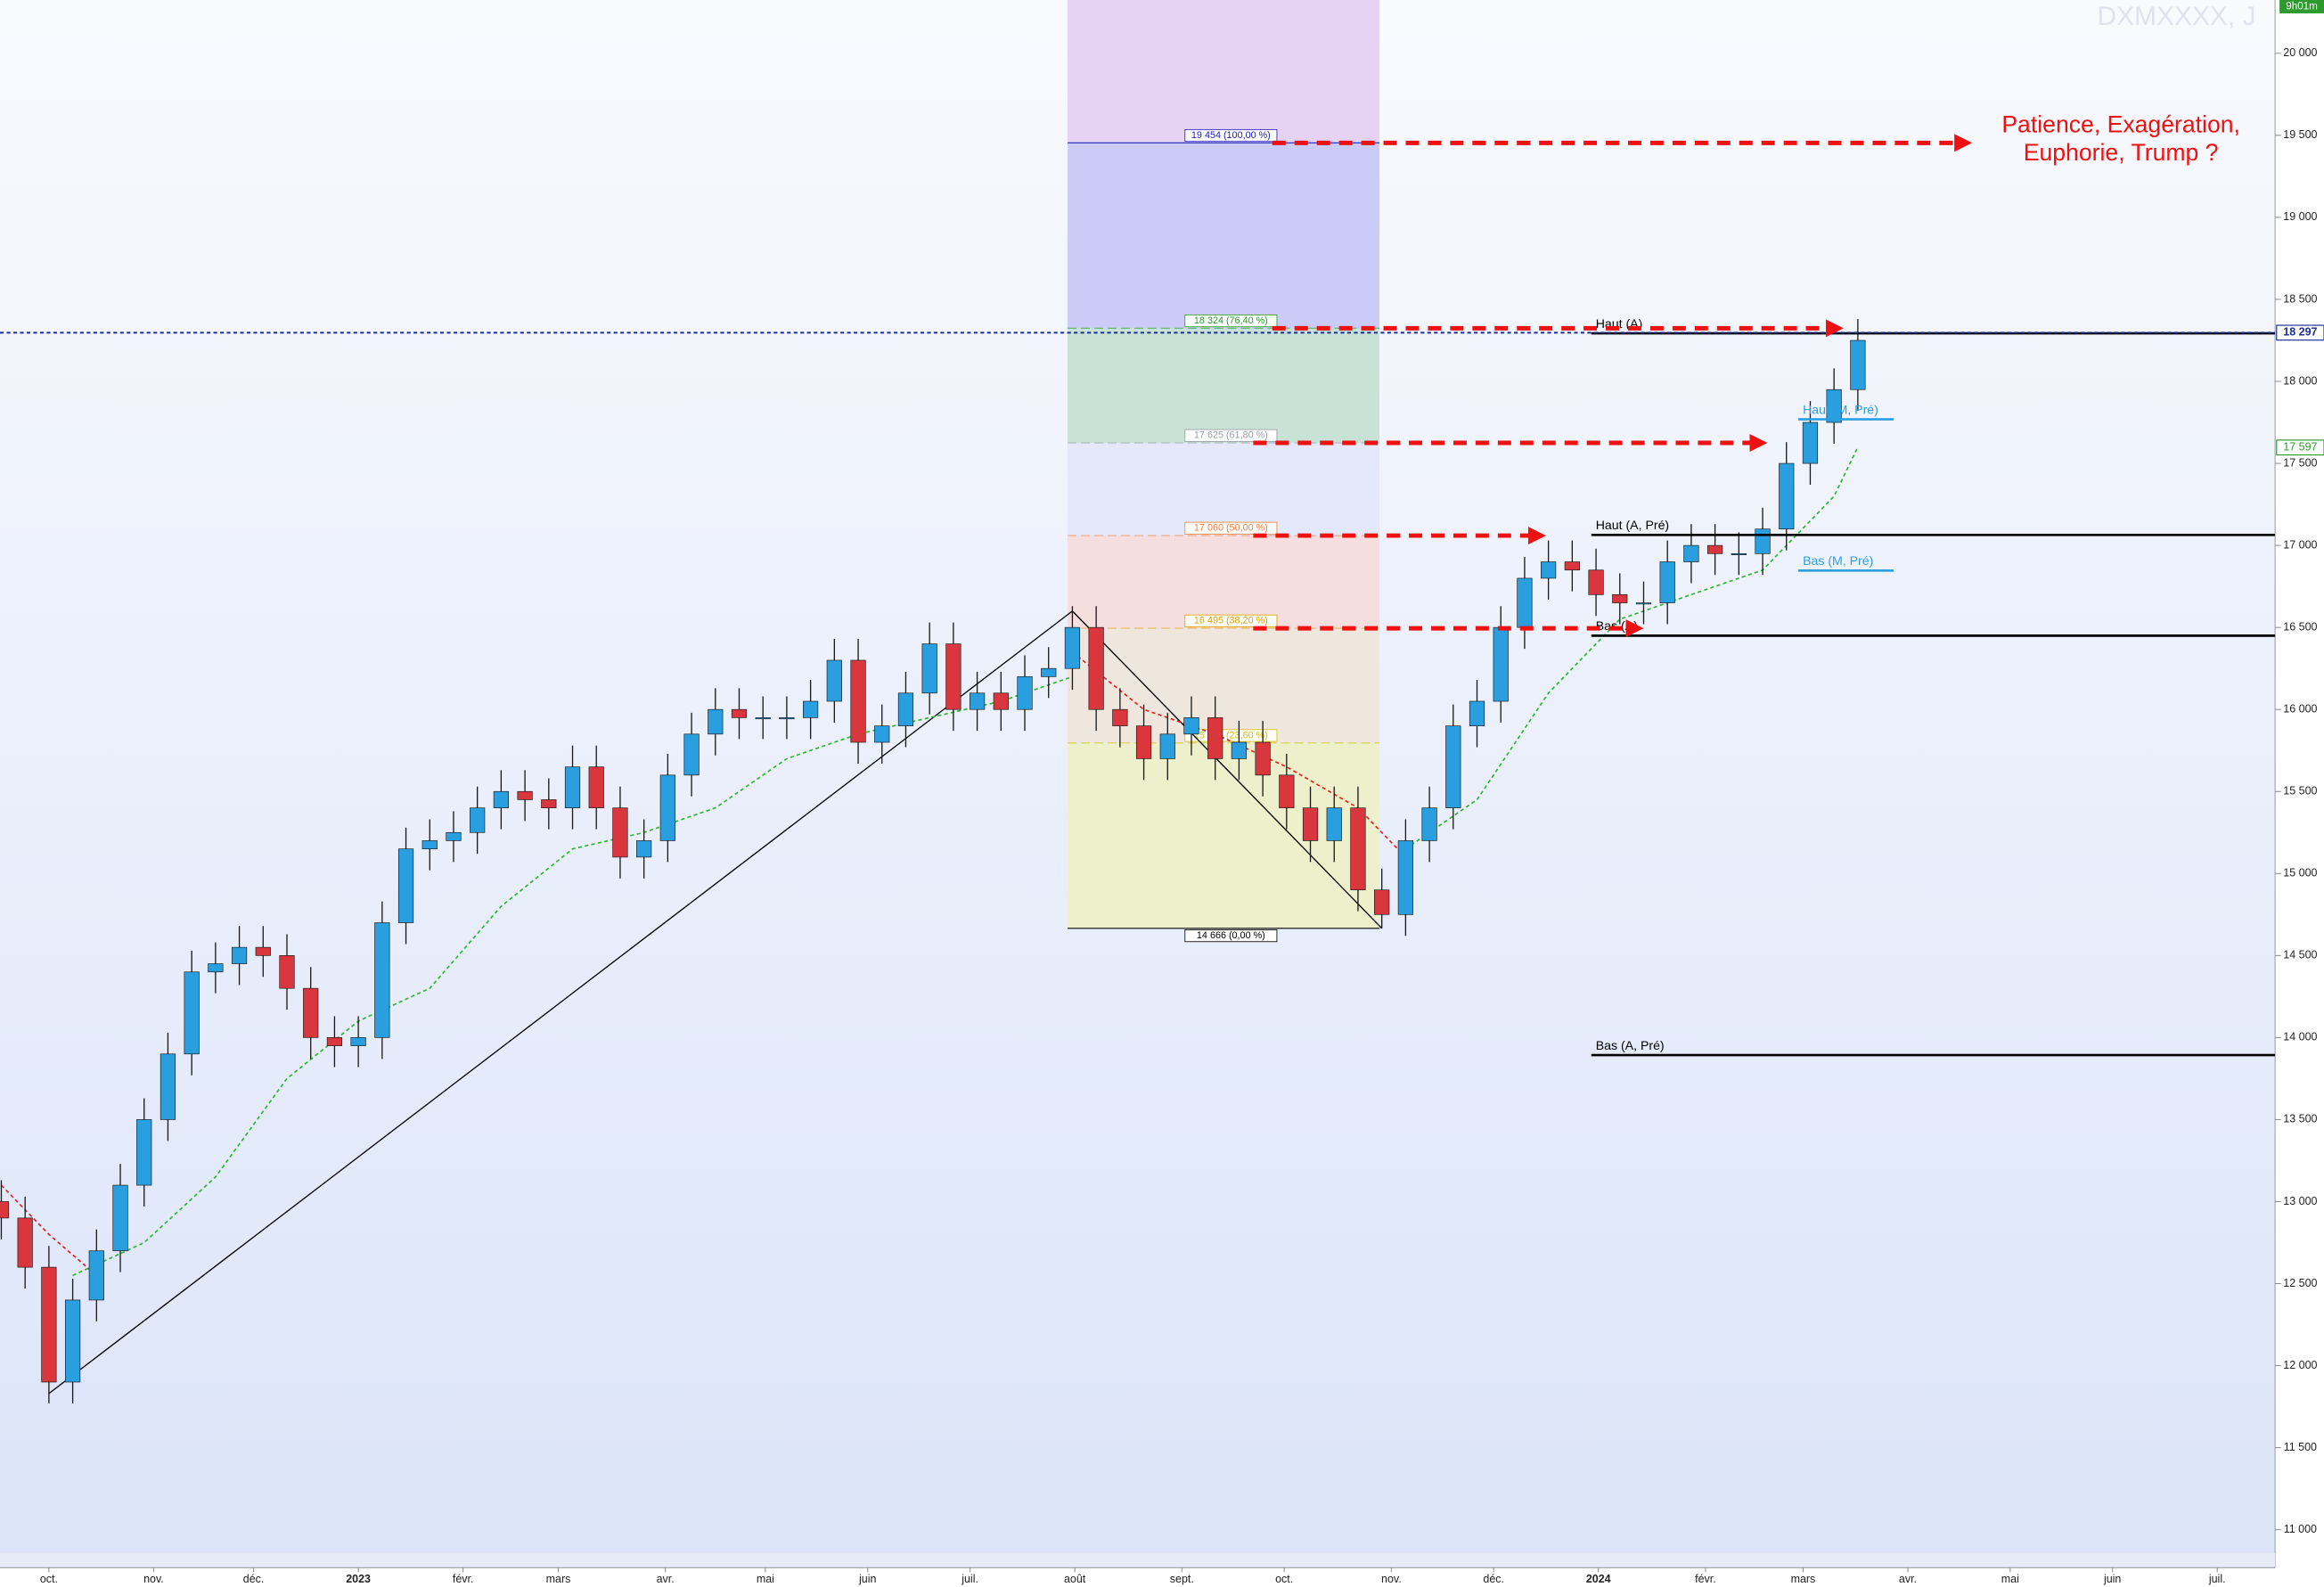 The height and width of the screenshot is (1587, 2324). What do you see at coordinates (2302, 6) in the screenshot?
I see `timer: 9h01m` at bounding box center [2302, 6].